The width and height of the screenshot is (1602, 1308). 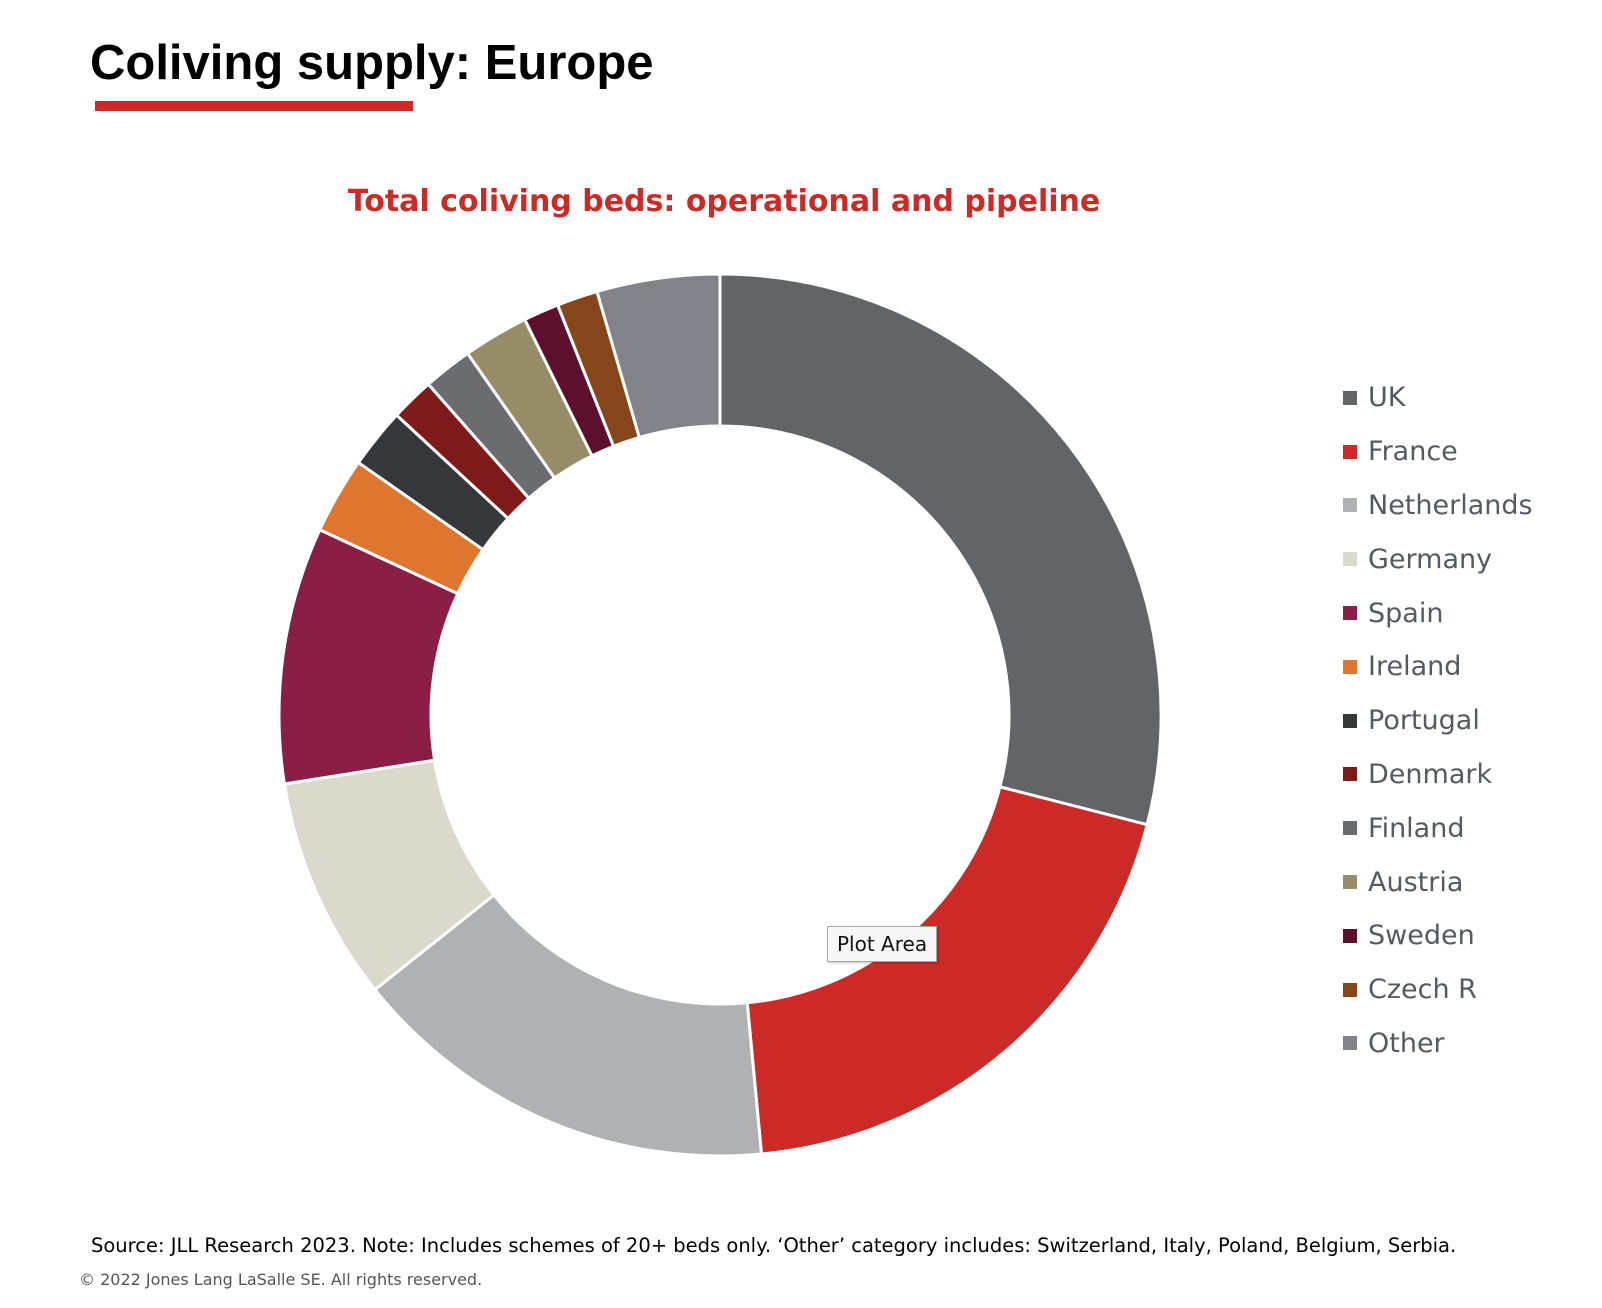 I want to click on legend-item-austria: Austria, so click(x=1438, y=882).